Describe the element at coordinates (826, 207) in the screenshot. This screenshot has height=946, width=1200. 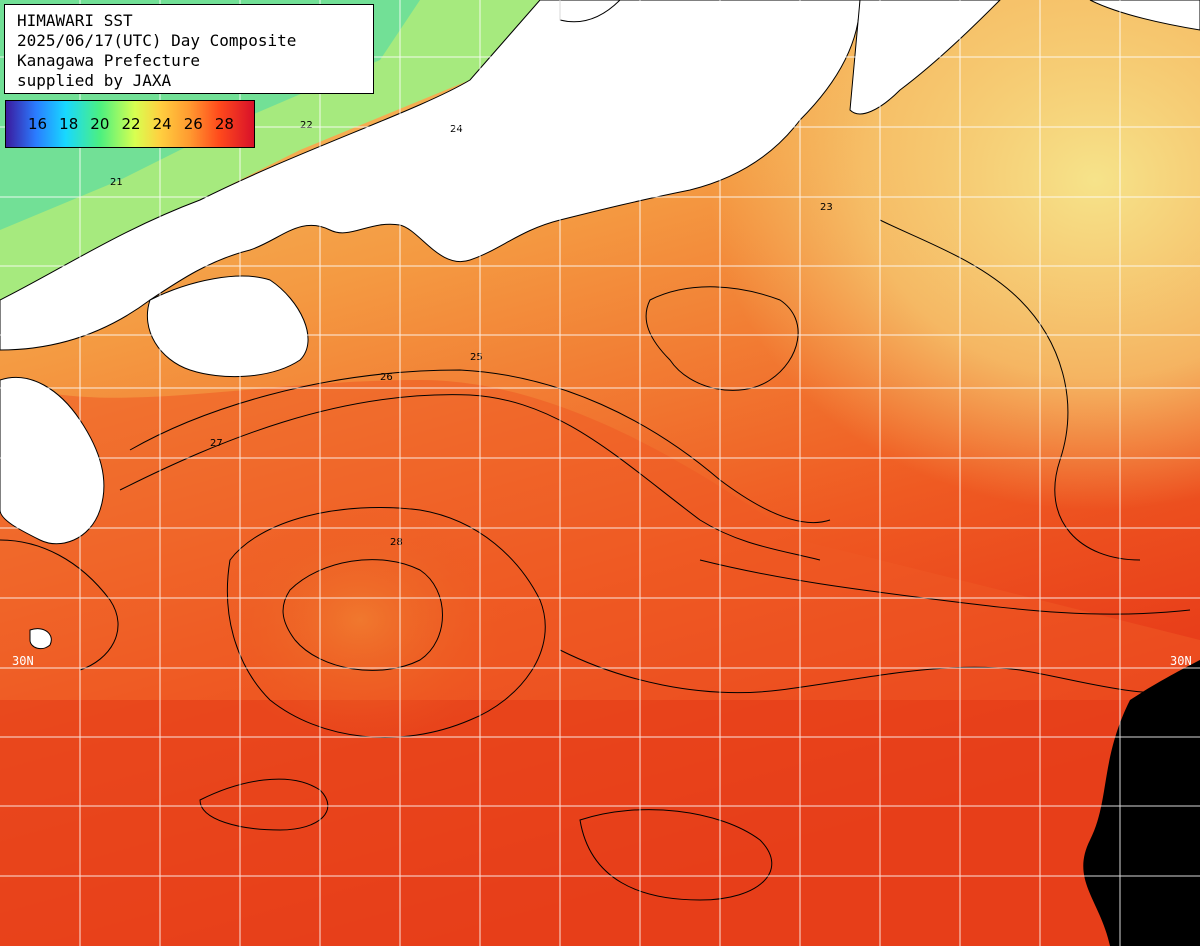
I see `contour-label: 23` at that location.